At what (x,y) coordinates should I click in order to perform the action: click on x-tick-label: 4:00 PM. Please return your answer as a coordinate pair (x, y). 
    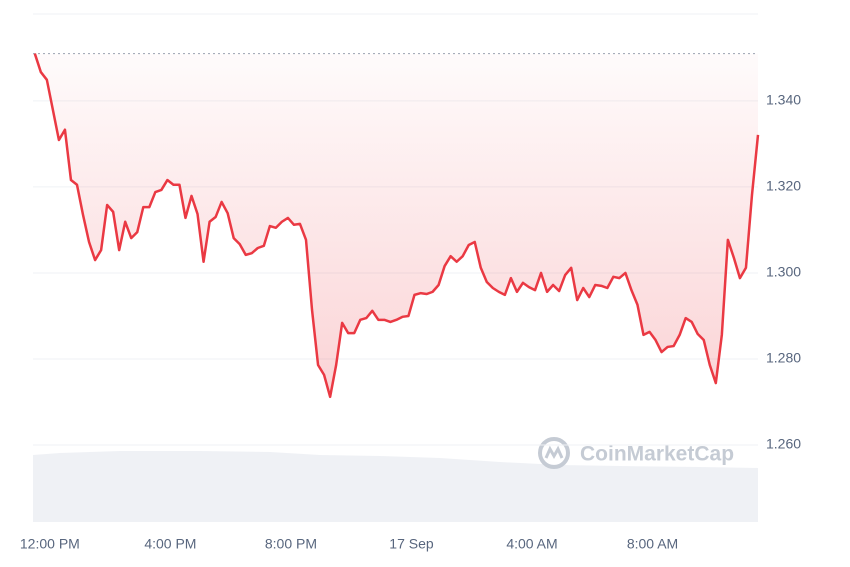
    Looking at the image, I should click on (170, 544).